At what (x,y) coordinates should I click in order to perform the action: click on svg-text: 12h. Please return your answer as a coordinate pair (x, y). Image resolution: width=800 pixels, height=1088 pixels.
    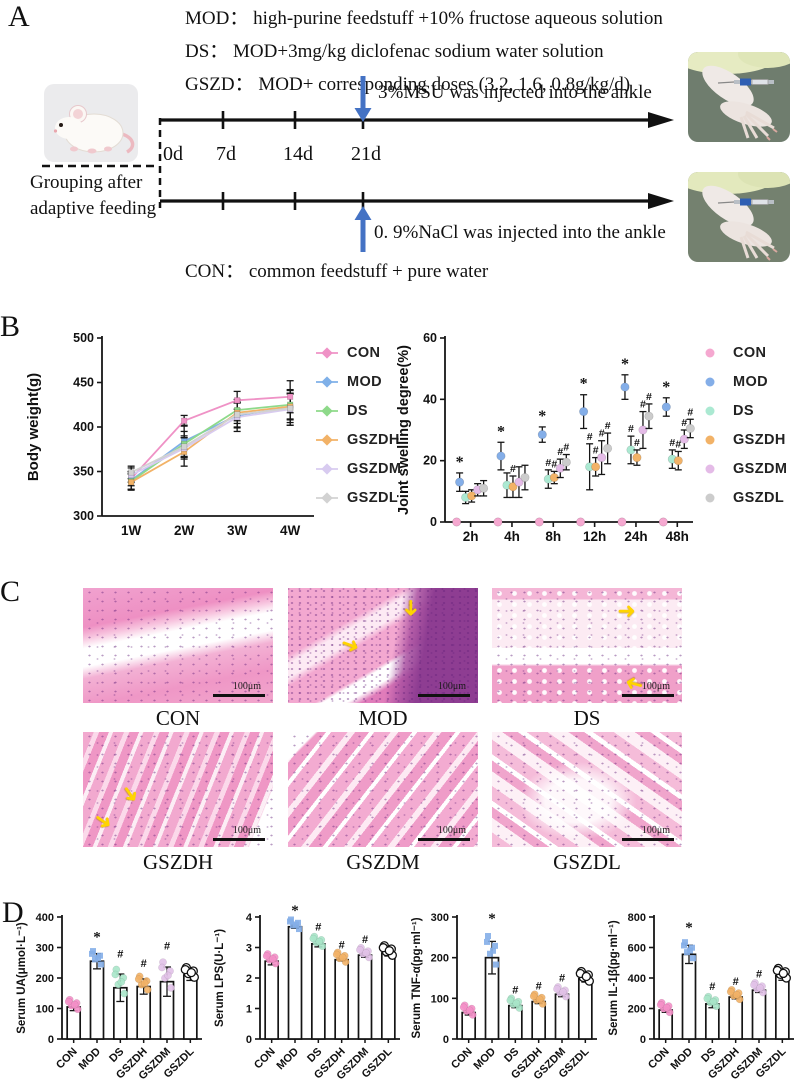
    Looking at the image, I should click on (594, 536).